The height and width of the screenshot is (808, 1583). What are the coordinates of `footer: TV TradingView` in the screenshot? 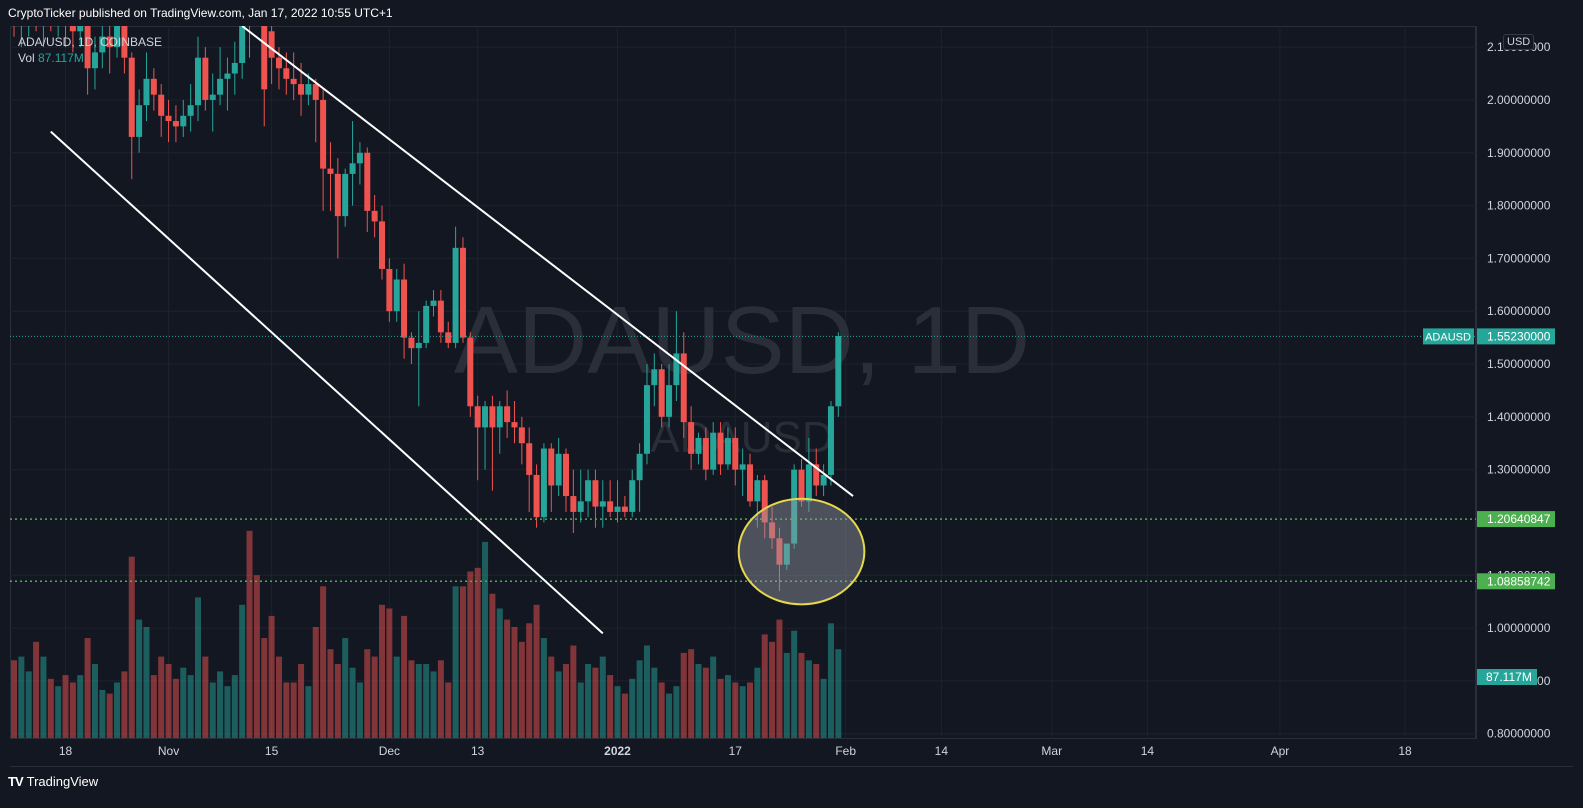 It's located at (53, 781).